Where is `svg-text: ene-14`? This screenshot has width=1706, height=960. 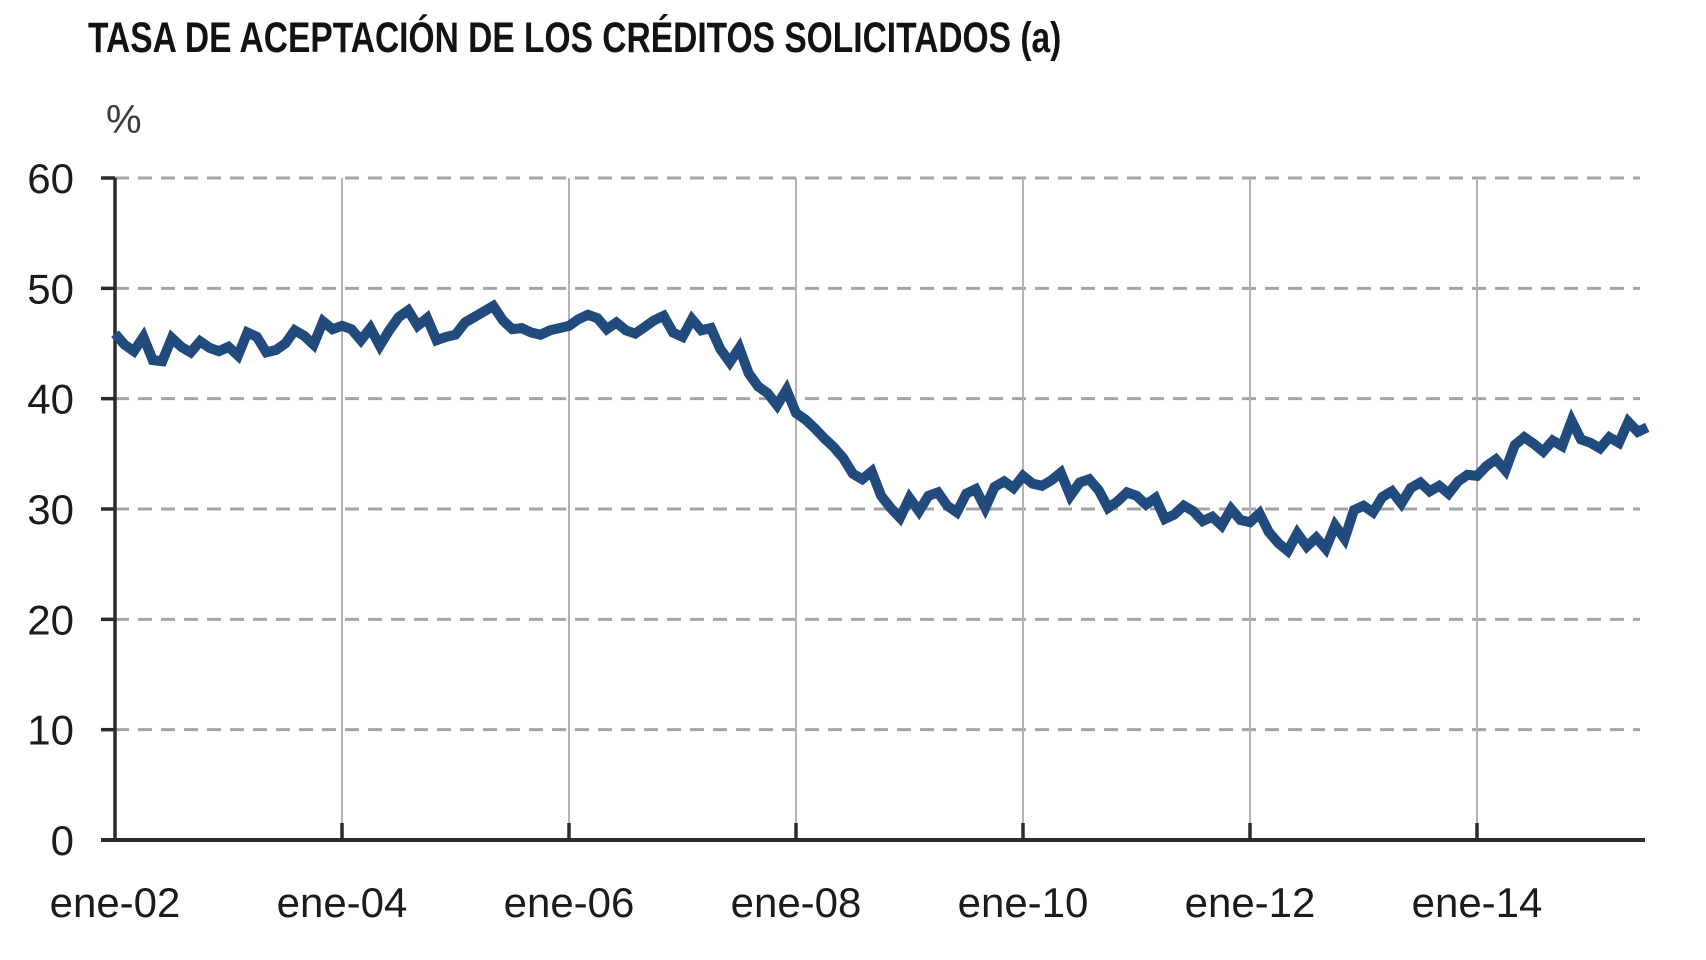
svg-text: ene-14 is located at coordinates (1477, 902).